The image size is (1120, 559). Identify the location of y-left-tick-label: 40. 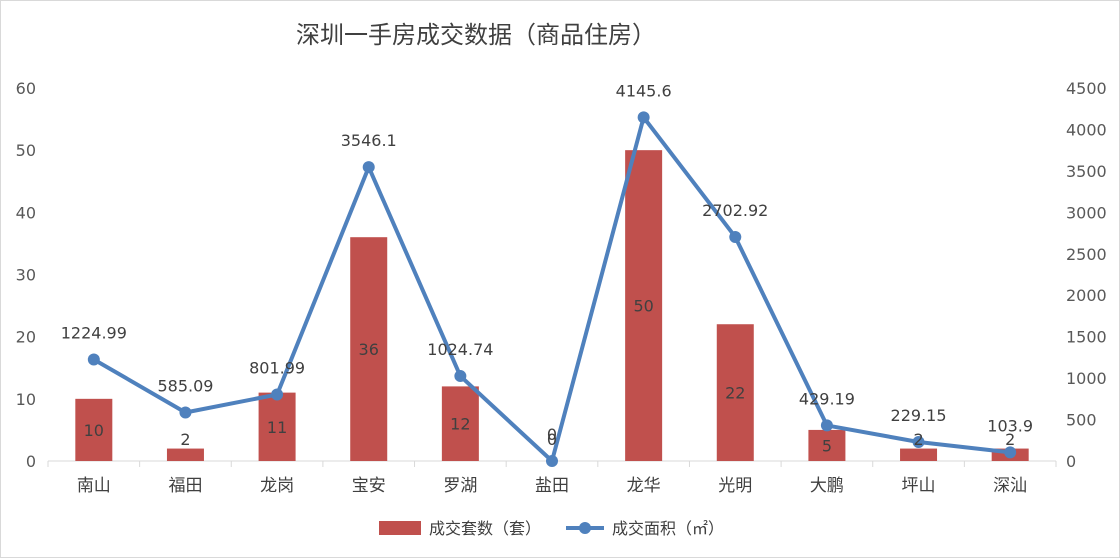
(26, 212).